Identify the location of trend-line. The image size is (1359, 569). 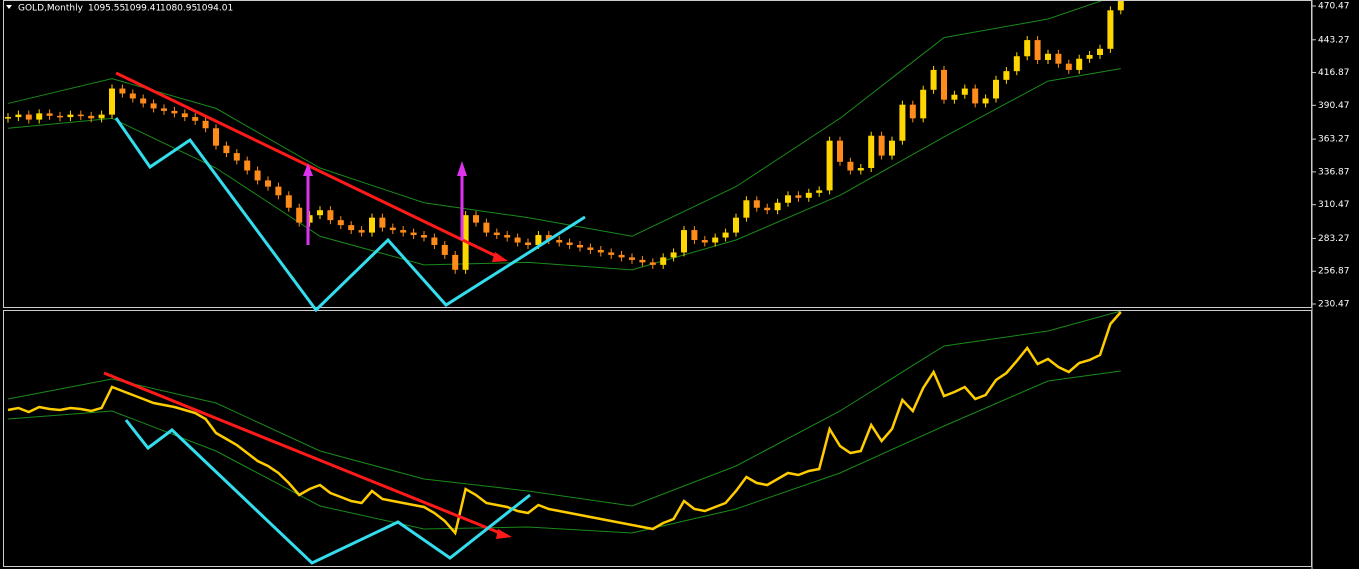
(304, 454).